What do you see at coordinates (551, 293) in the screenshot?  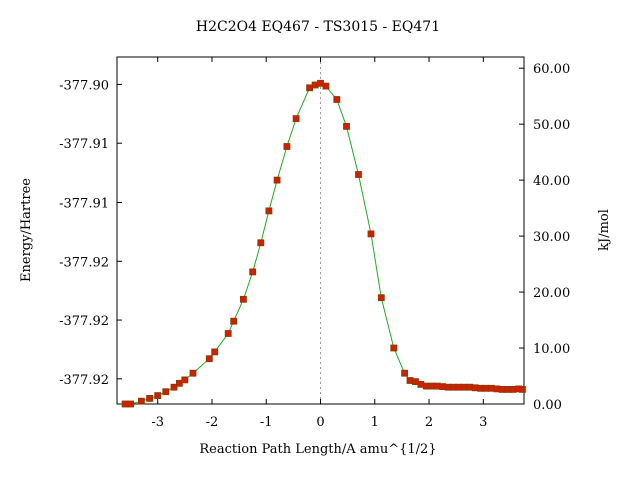 I see `y-right-tick-label: 20.00` at bounding box center [551, 293].